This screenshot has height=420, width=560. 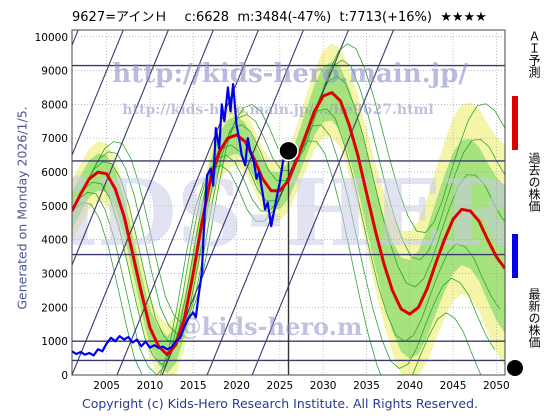 I want to click on y-tick-label: 8000, so click(x=54, y=105).